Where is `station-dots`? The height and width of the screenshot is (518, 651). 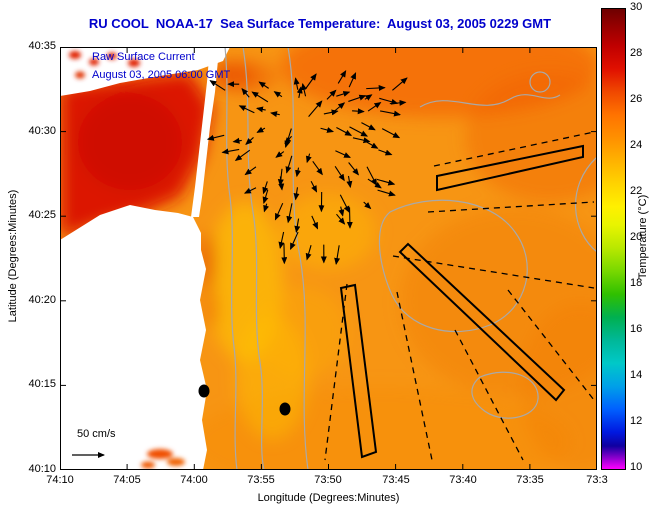
station-dots is located at coordinates (244, 400).